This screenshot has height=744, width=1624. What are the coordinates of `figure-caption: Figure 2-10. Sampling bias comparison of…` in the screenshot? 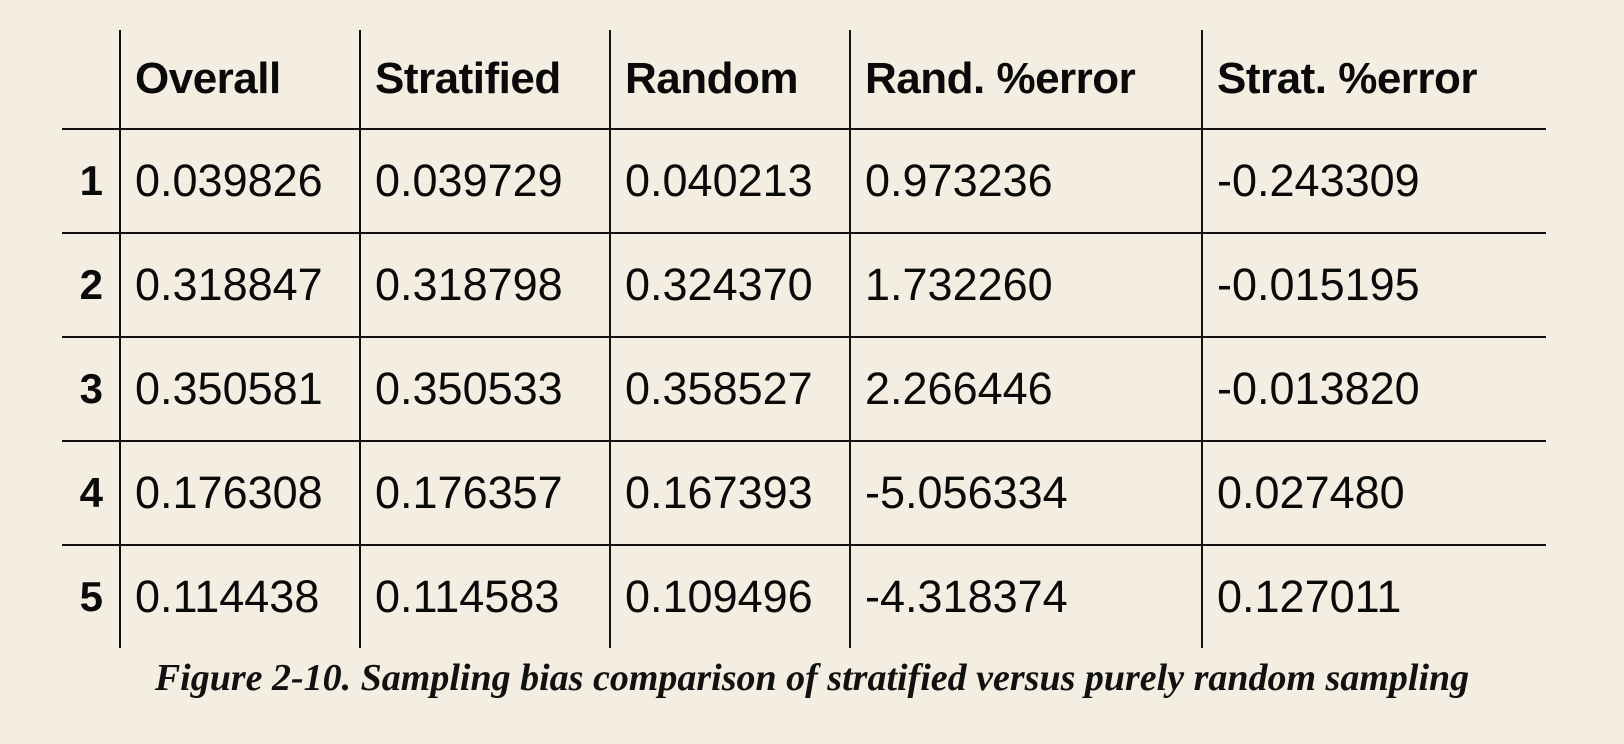 It's located at (812, 678).